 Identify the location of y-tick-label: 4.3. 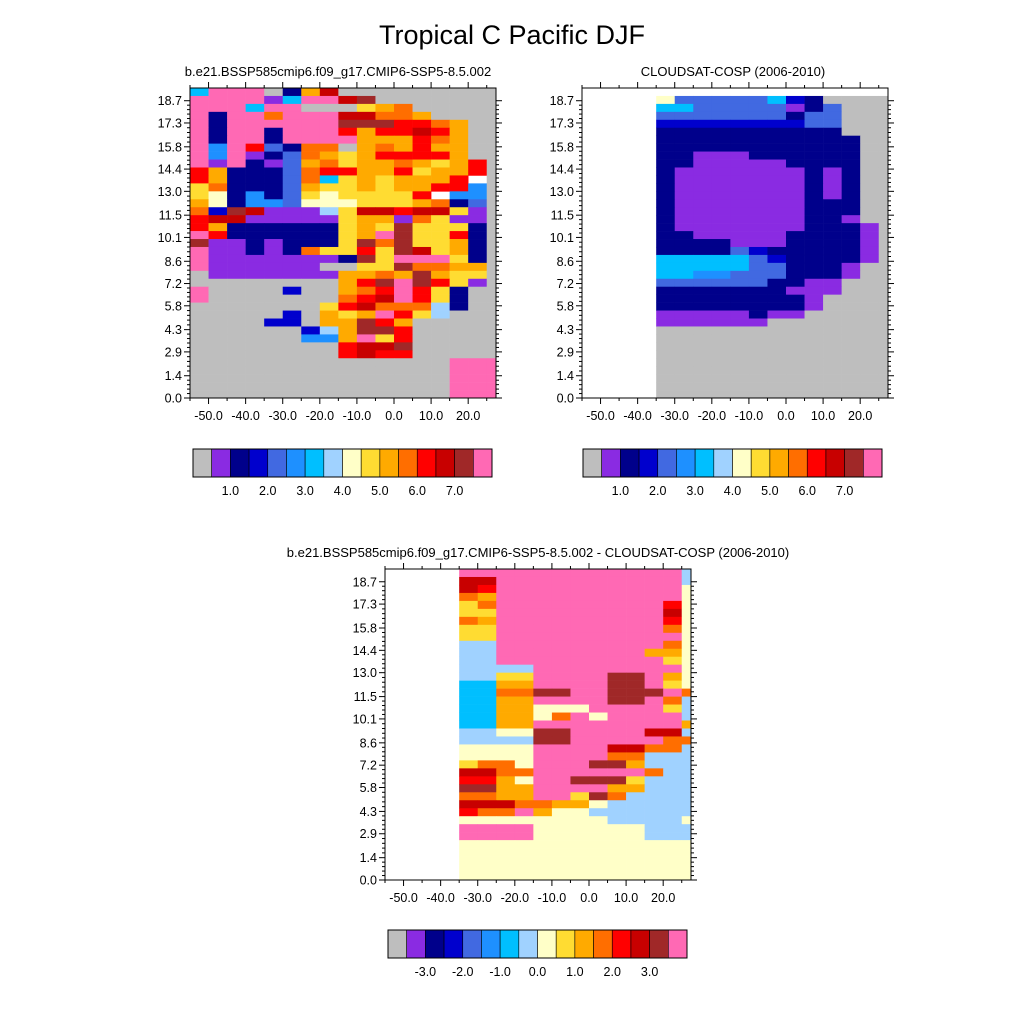
(368, 812).